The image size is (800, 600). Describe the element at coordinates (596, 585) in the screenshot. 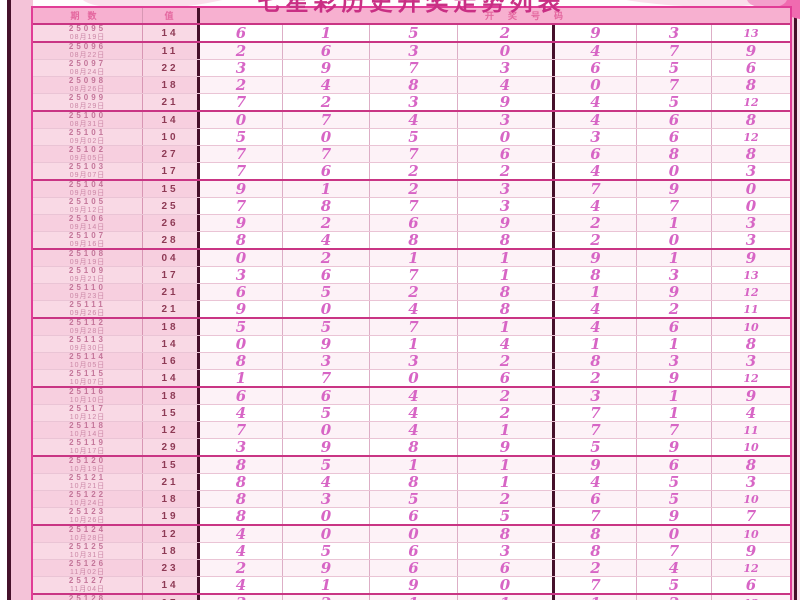

I see `digit-cell-5: 7` at that location.